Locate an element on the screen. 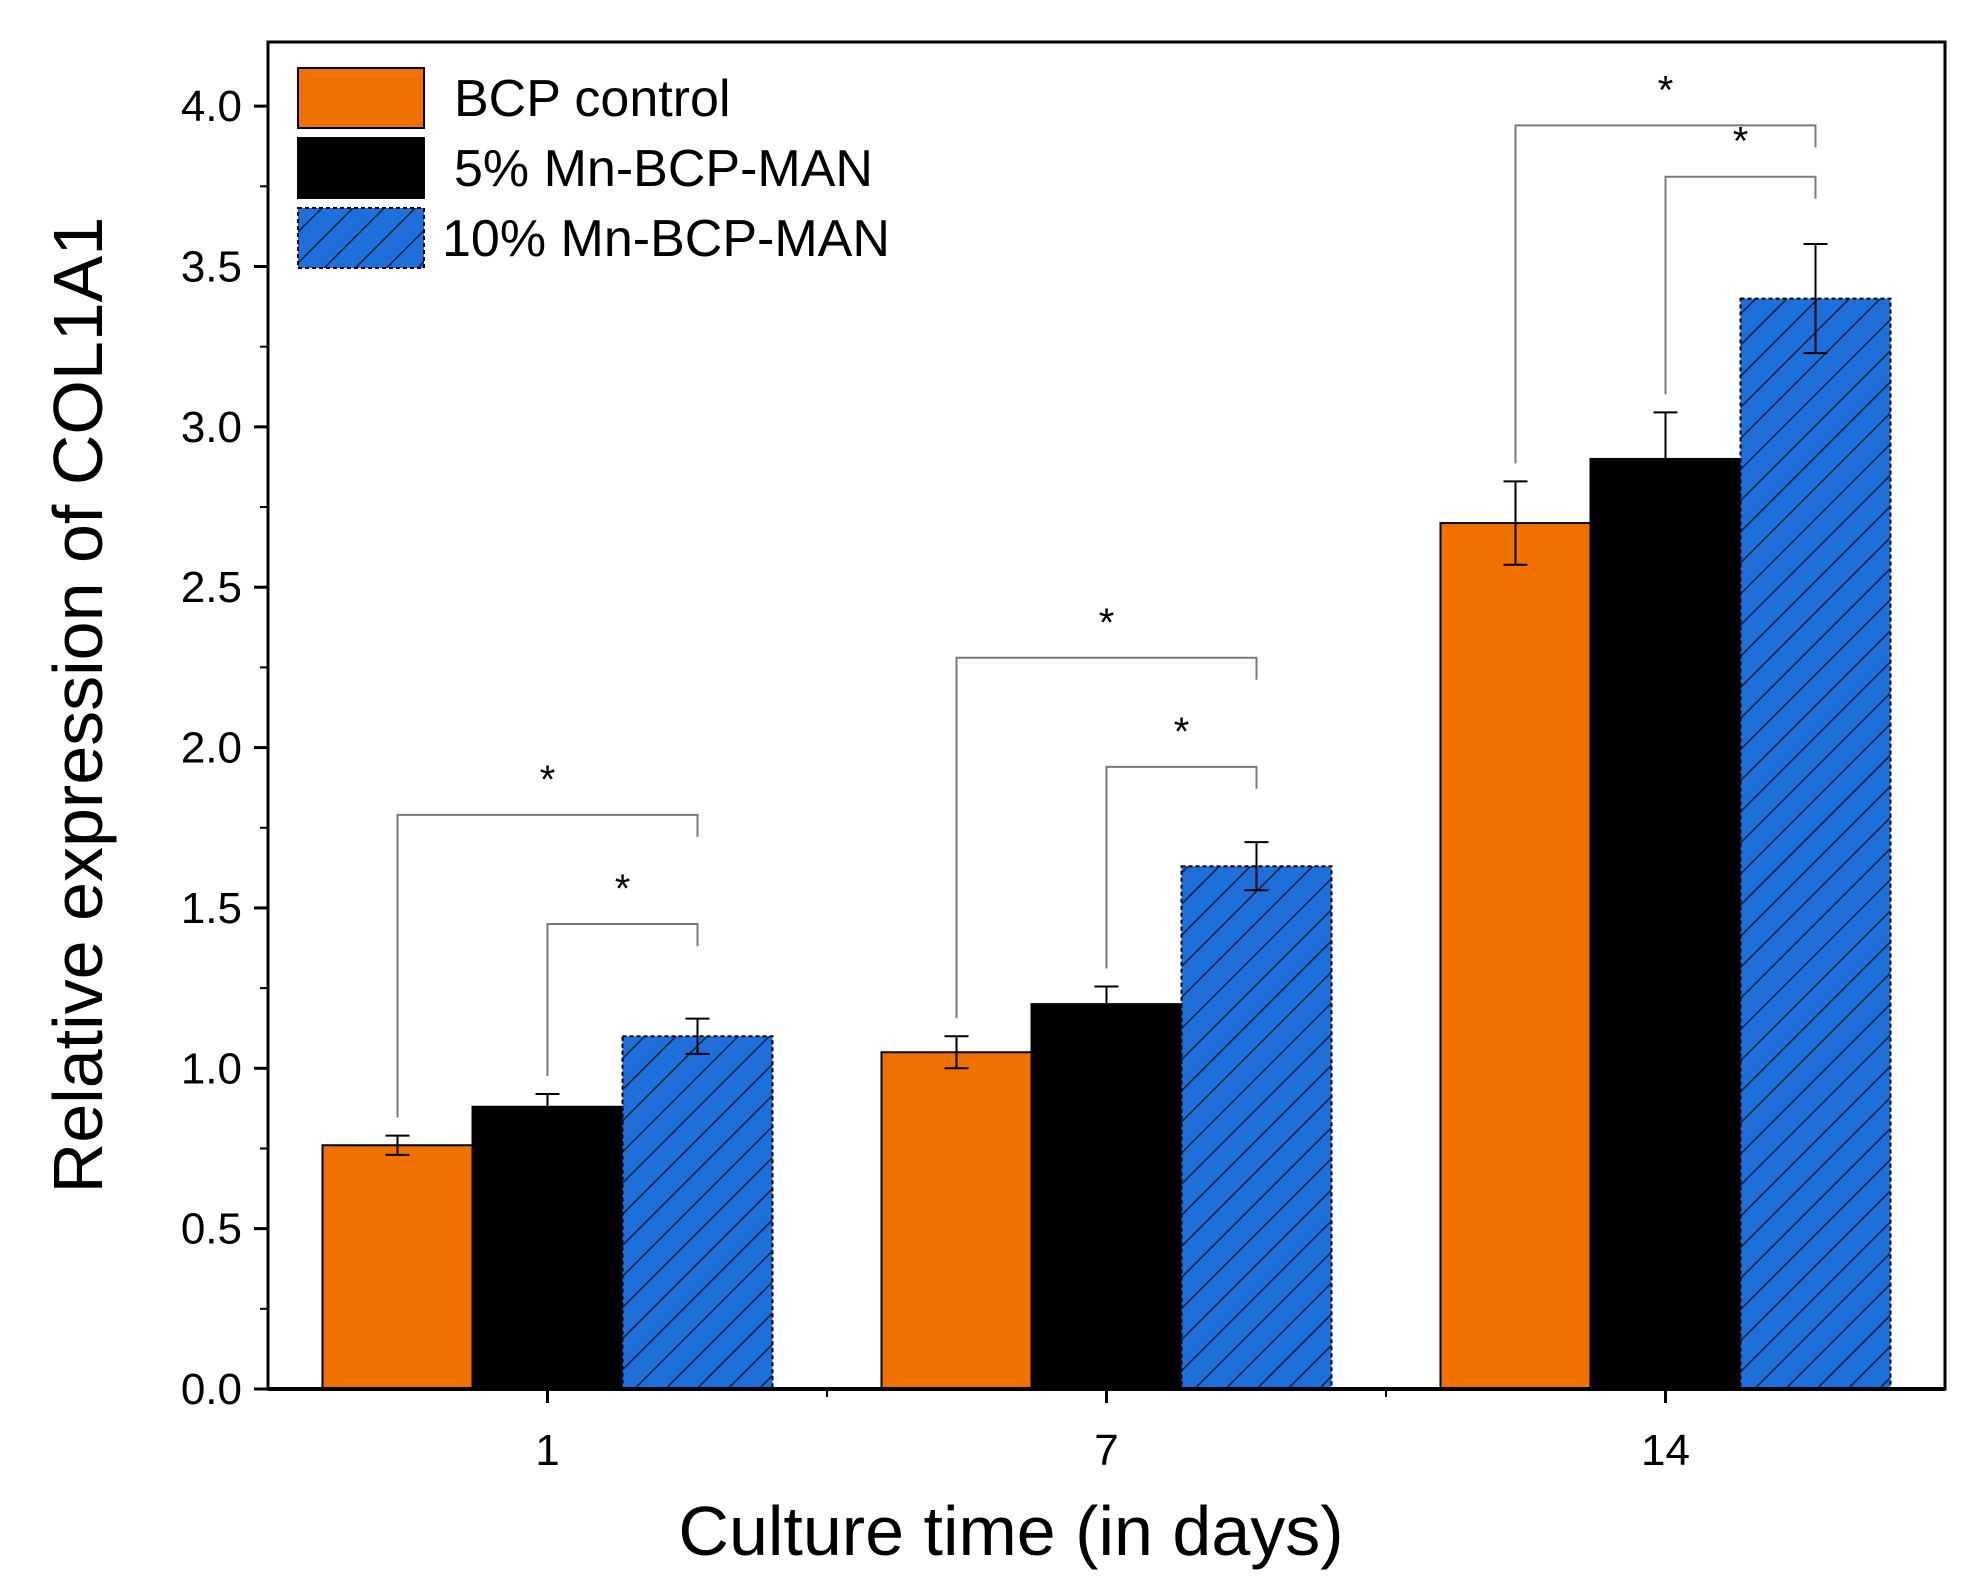  legend-label-1: BCP control is located at coordinates (592, 99).